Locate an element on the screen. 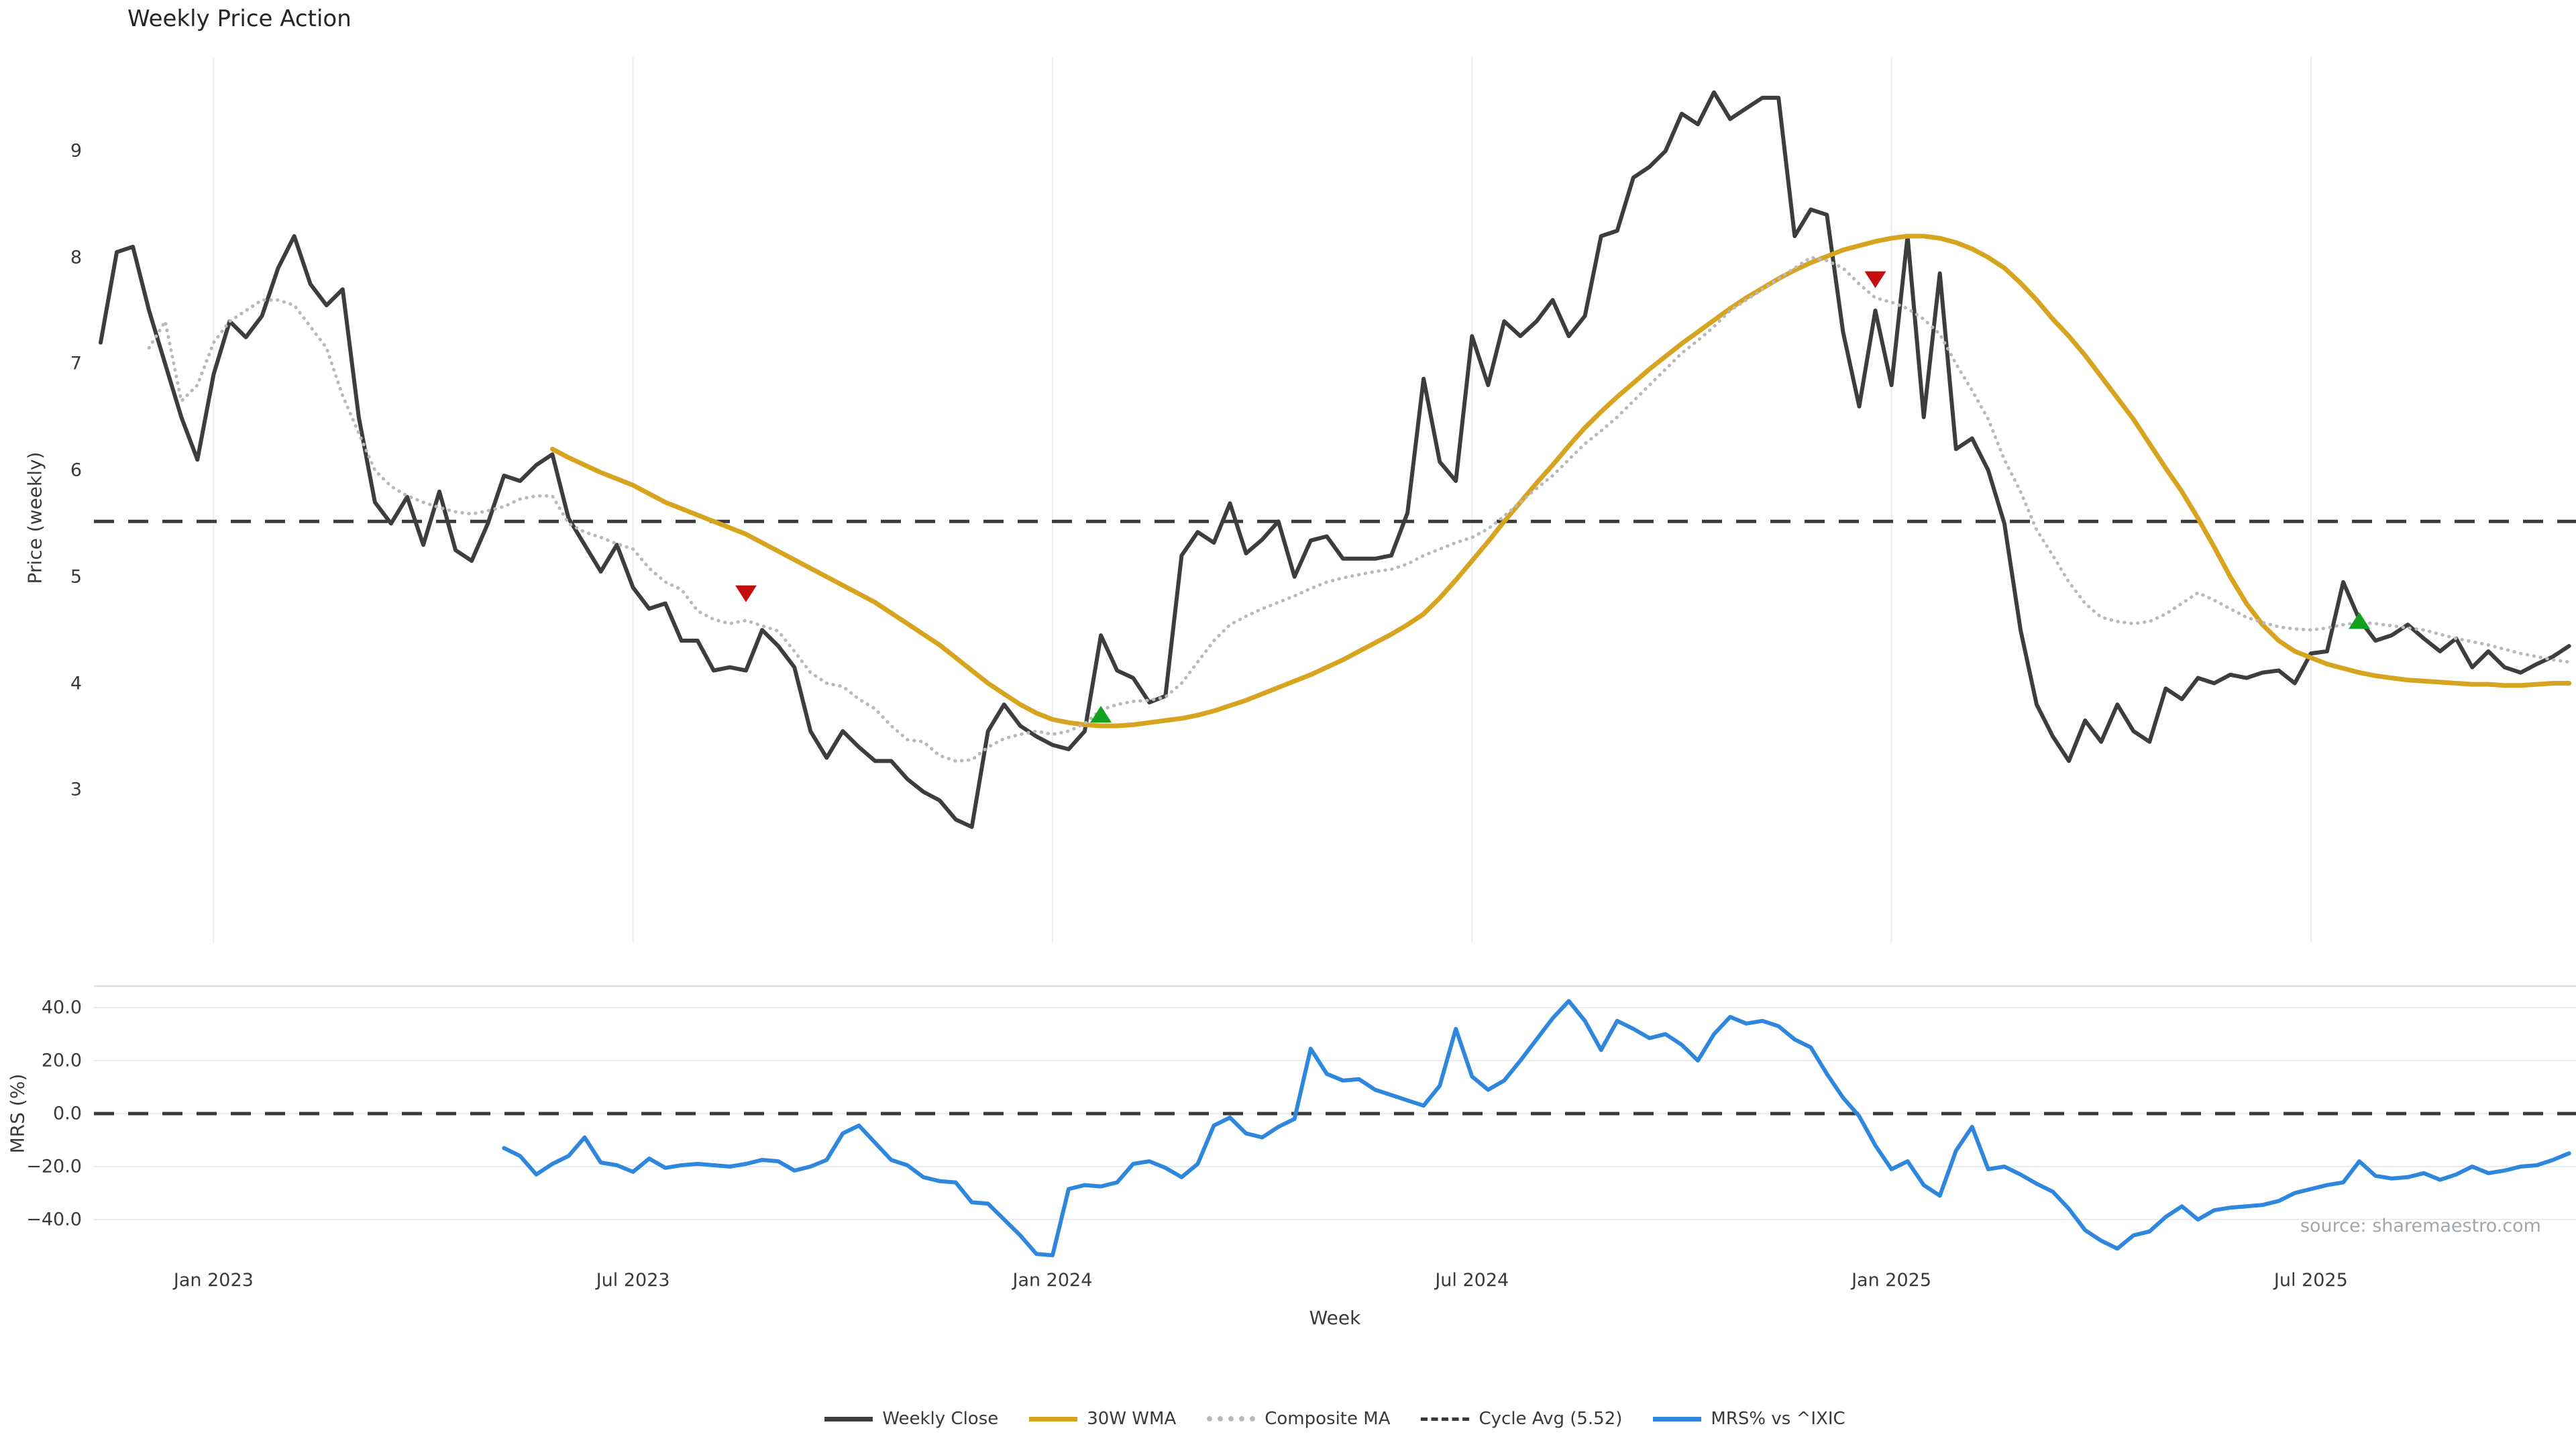 The width and height of the screenshot is (2576, 1449). source-credit: source: sharemaestro.com is located at coordinates (2420, 1226).